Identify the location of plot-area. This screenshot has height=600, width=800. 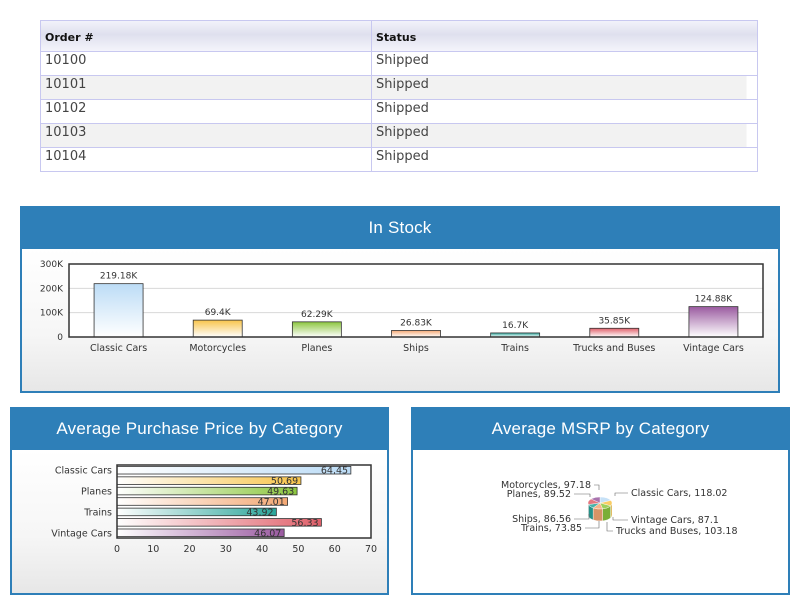
(416, 300).